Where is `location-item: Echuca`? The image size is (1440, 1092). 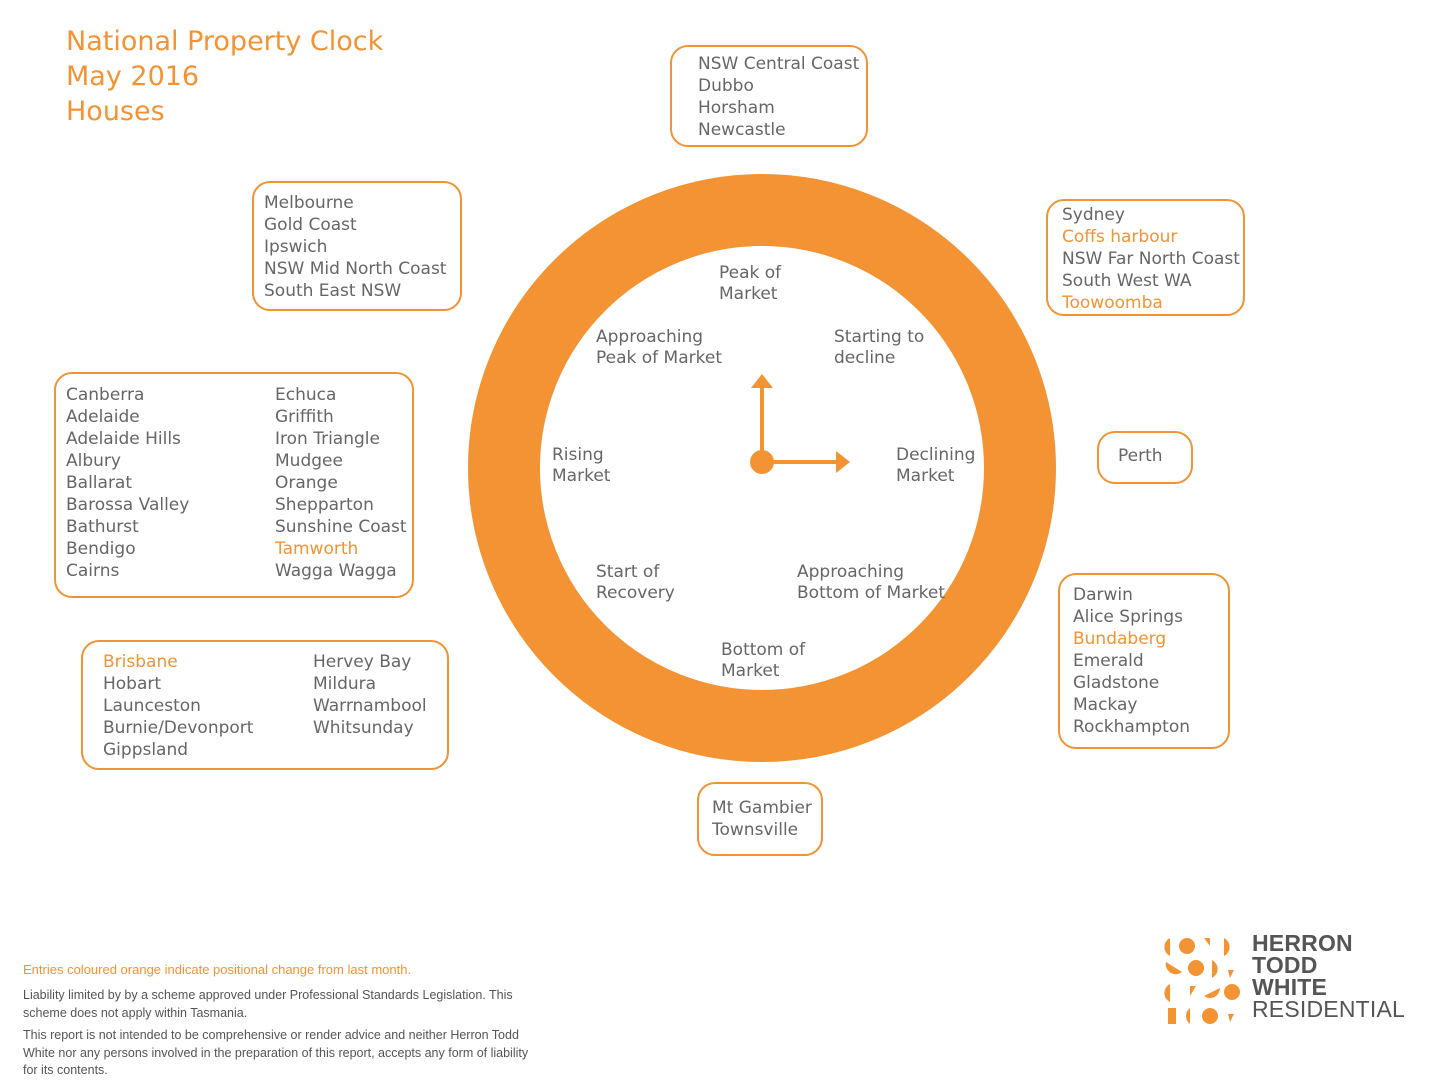
location-item: Echuca is located at coordinates (306, 395).